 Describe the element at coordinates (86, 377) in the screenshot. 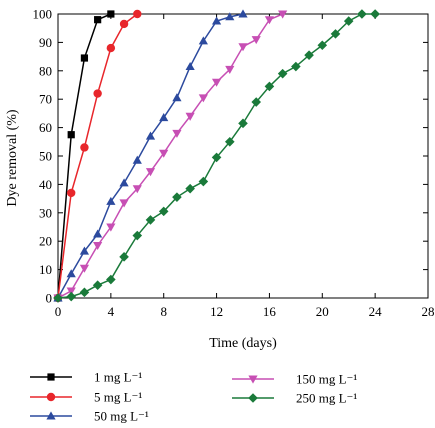

I see `legend-item: 1 mg L⁻¹` at that location.